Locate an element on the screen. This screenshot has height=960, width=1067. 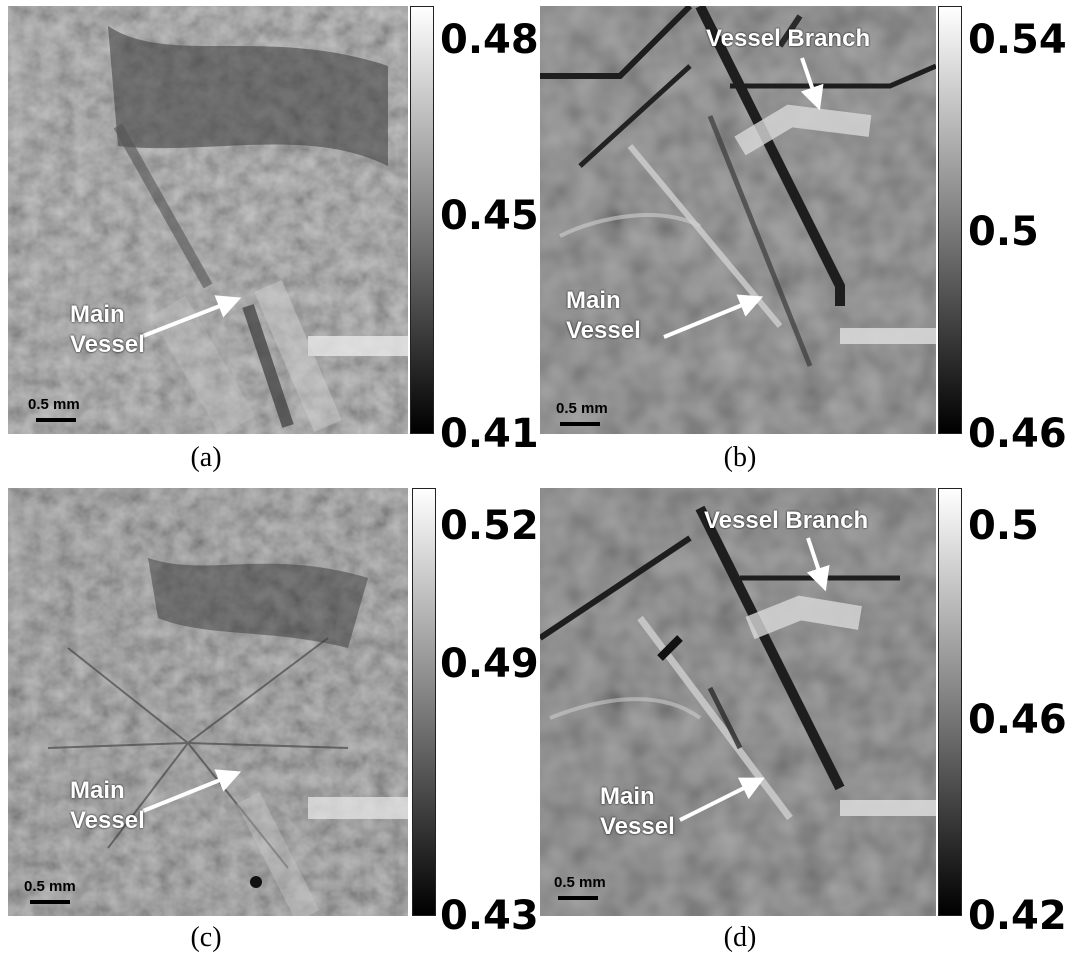
panel-caption: (d) is located at coordinates (740, 937).